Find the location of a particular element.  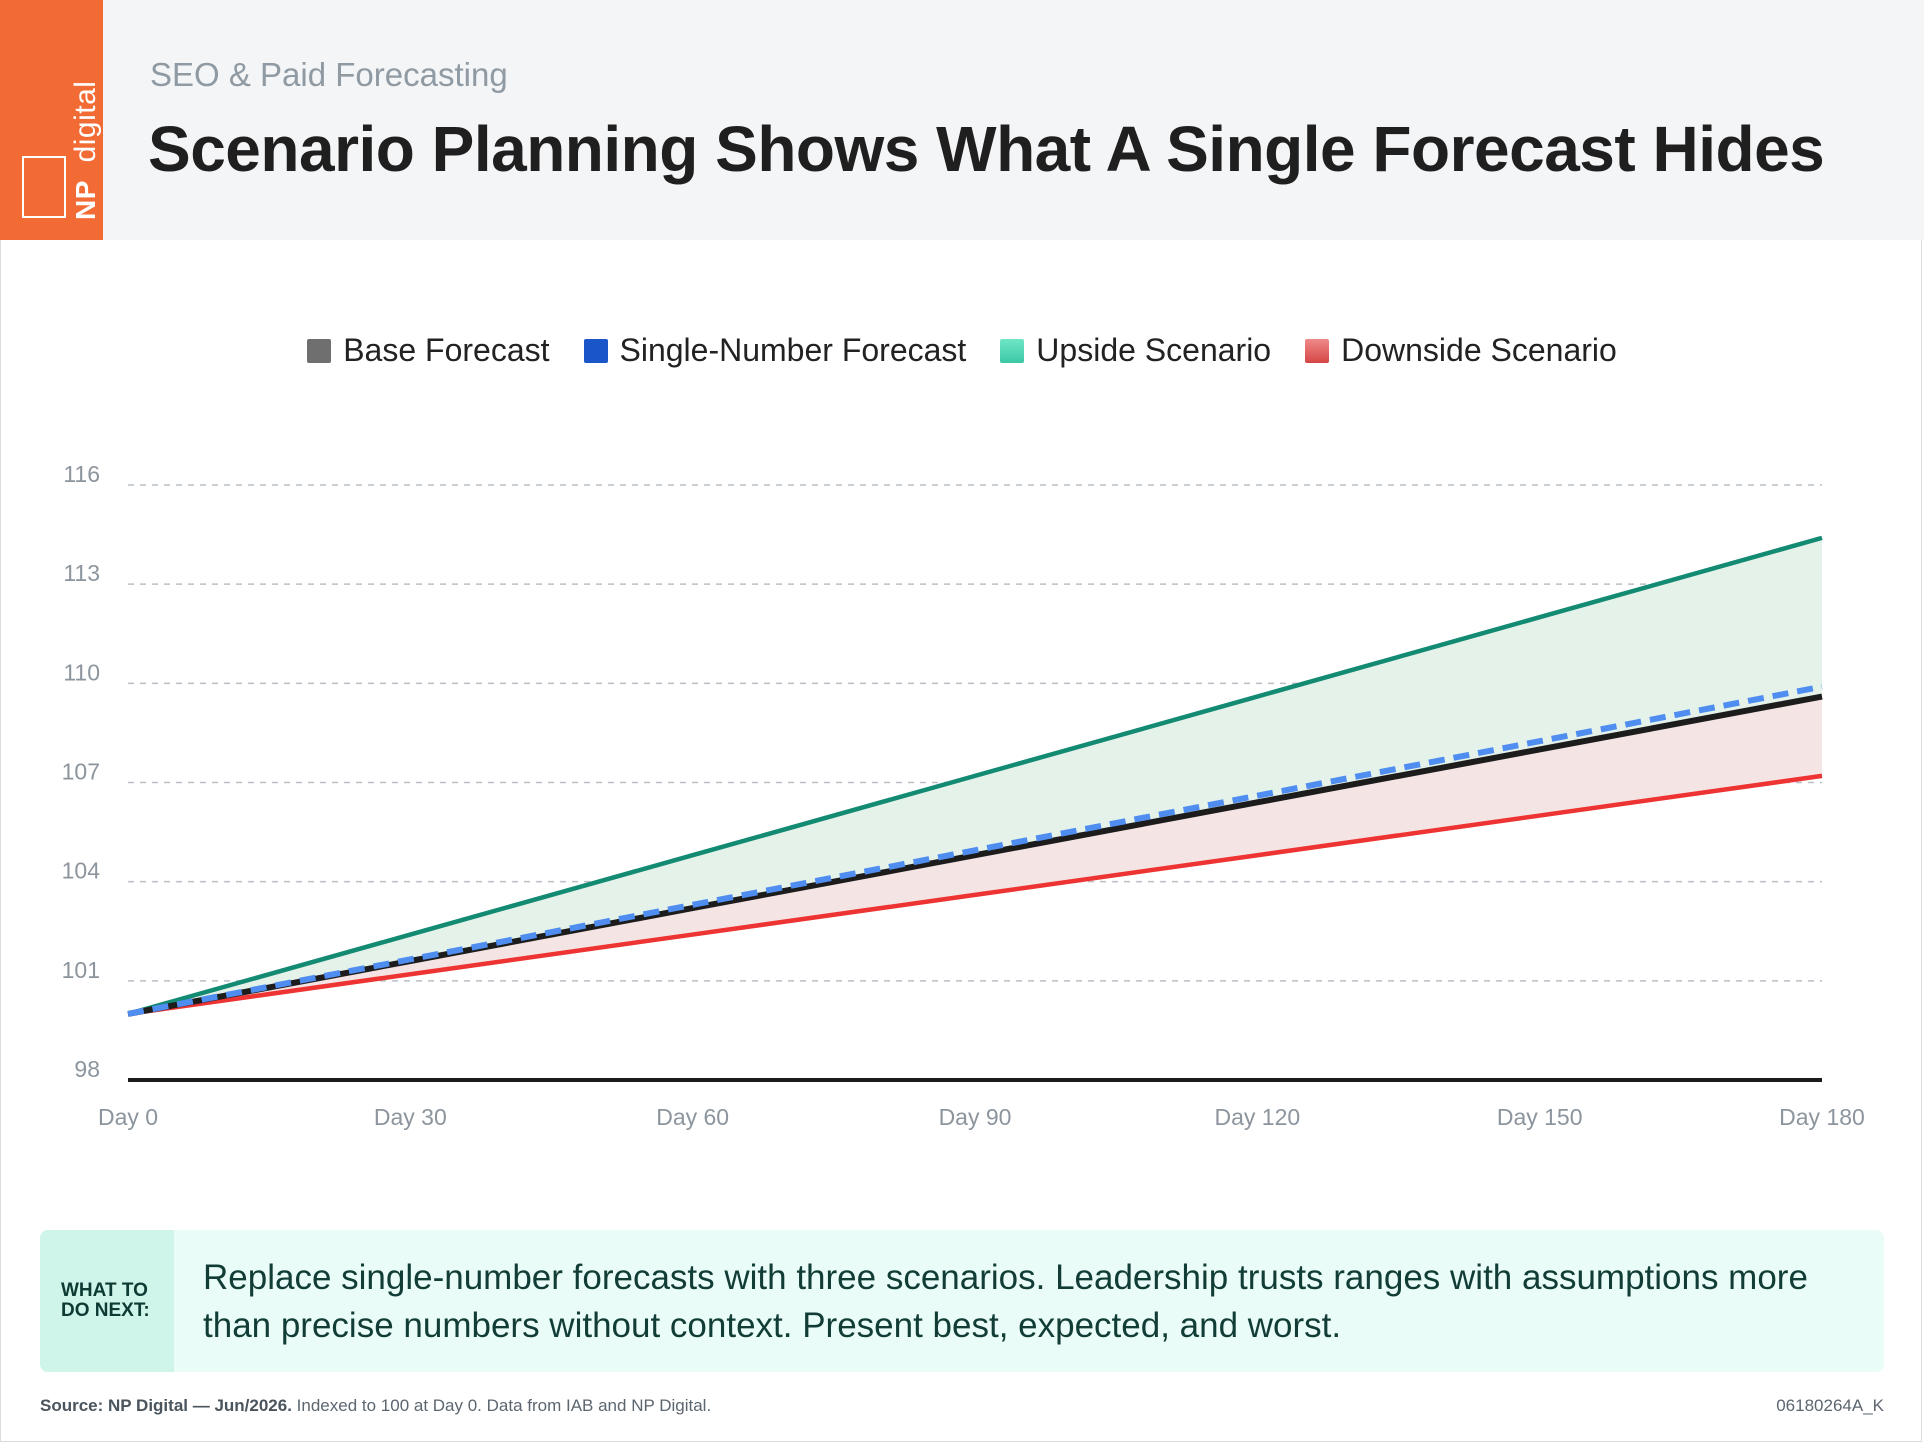

x-tick-label: Day 60 is located at coordinates (692, 1117).